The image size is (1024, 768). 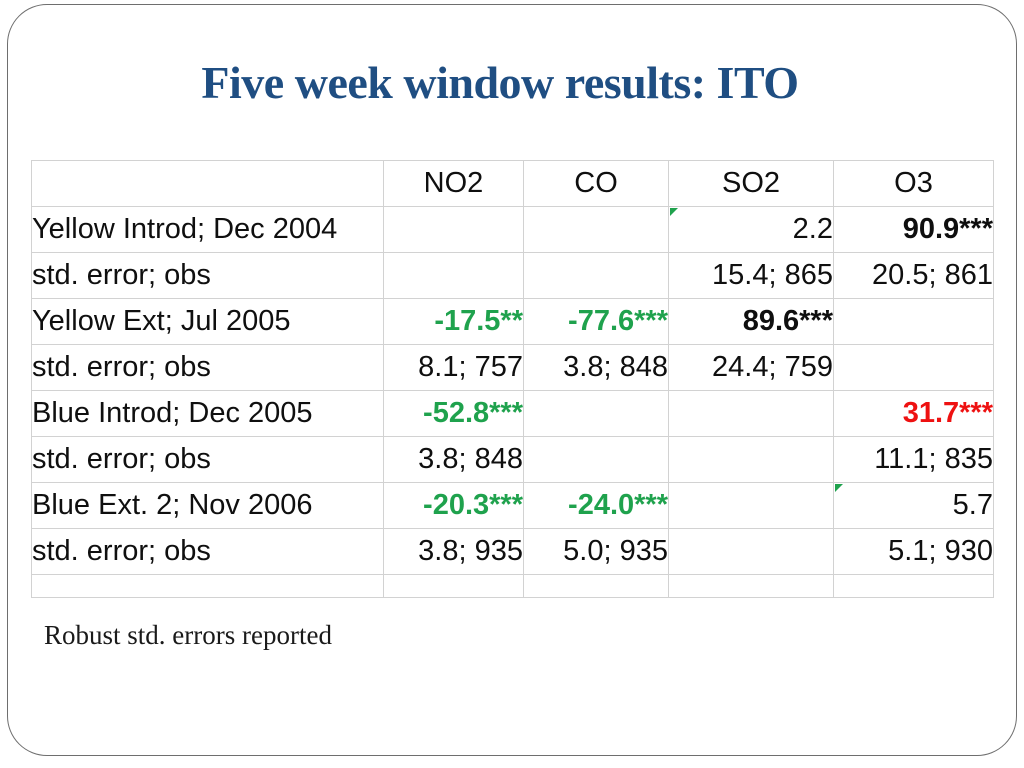 I want to click on cell-value: -17.5**, so click(x=478, y=321).